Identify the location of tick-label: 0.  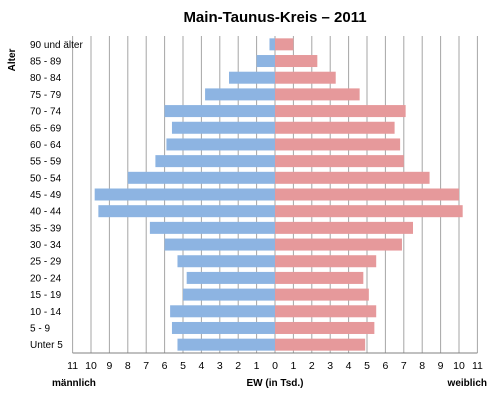
(275, 366).